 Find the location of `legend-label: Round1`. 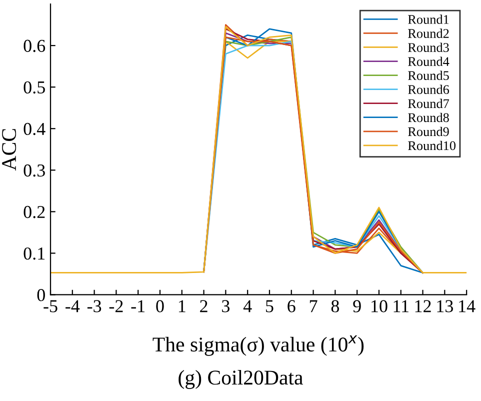

legend-label: Round1 is located at coordinates (428, 19).